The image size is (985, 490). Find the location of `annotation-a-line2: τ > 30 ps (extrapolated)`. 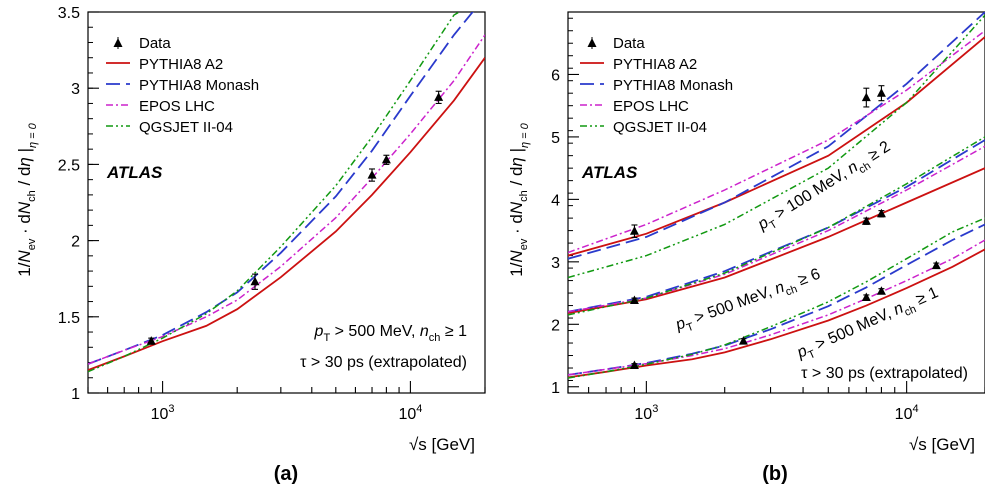

annotation-a-line2: τ > 30 ps (extrapolated) is located at coordinates (383, 362).